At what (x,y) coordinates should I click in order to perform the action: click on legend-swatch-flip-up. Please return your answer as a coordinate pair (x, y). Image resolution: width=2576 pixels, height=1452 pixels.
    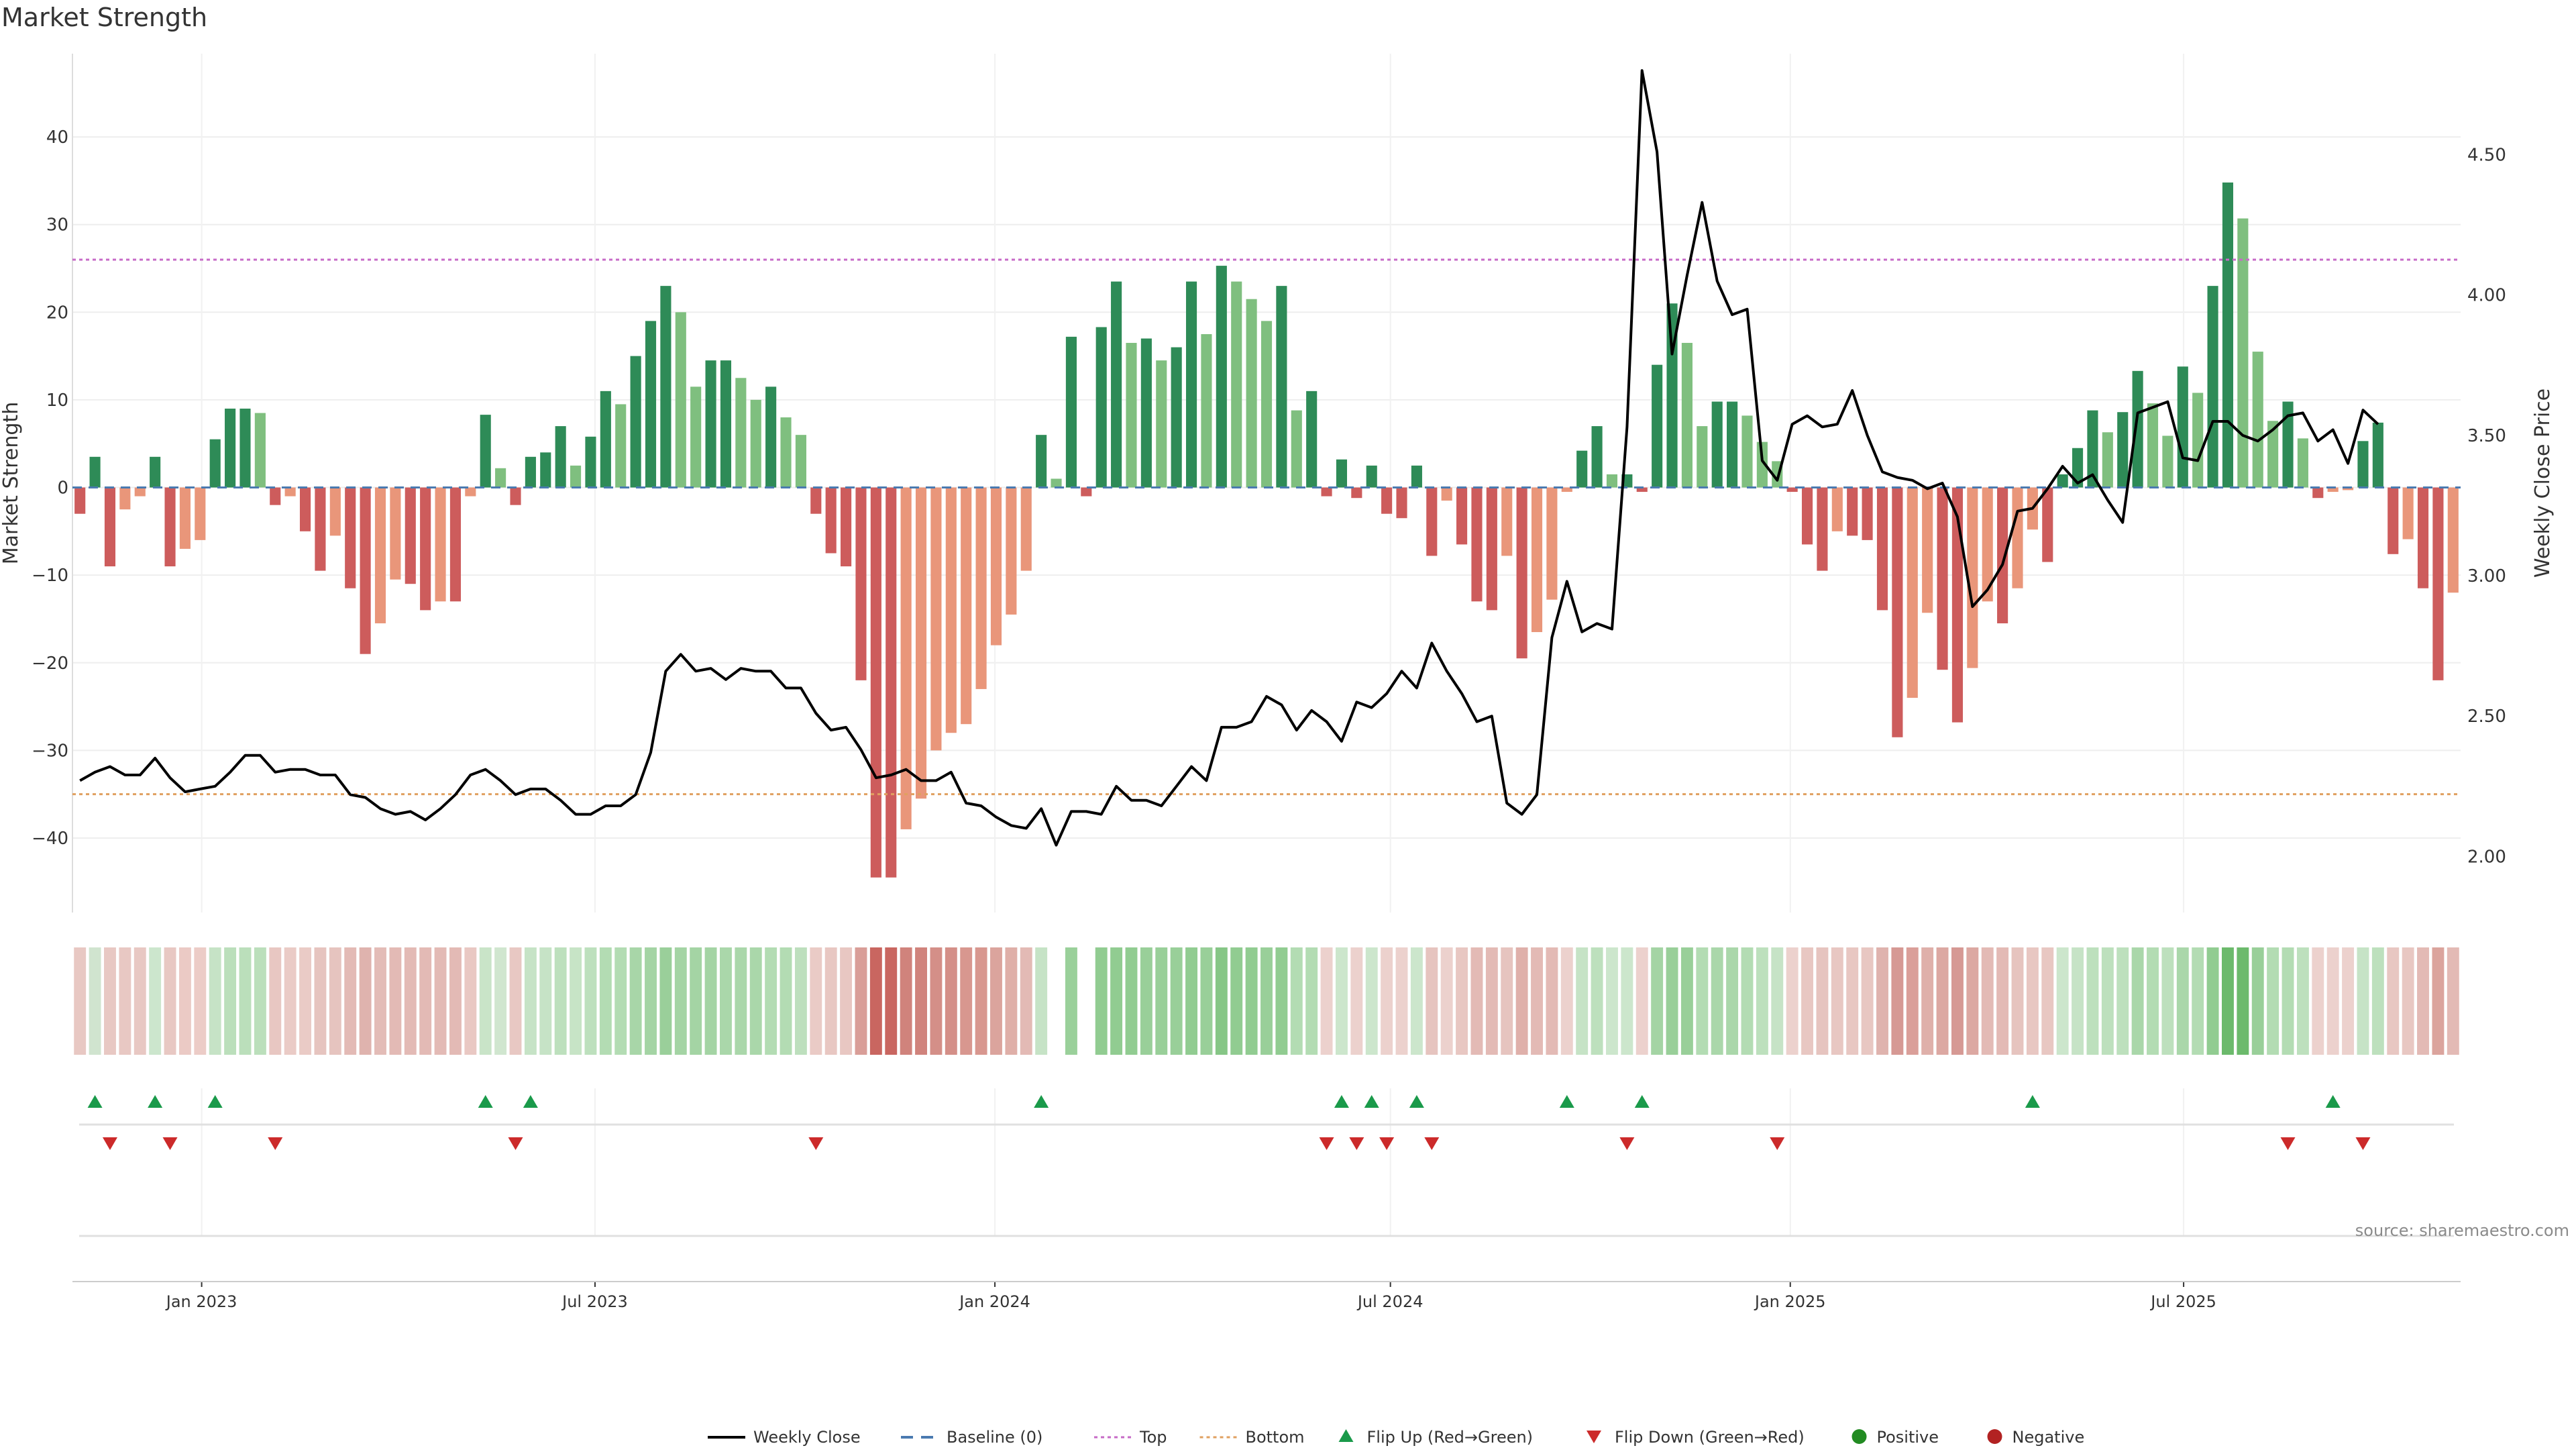
    Looking at the image, I should click on (1346, 1436).